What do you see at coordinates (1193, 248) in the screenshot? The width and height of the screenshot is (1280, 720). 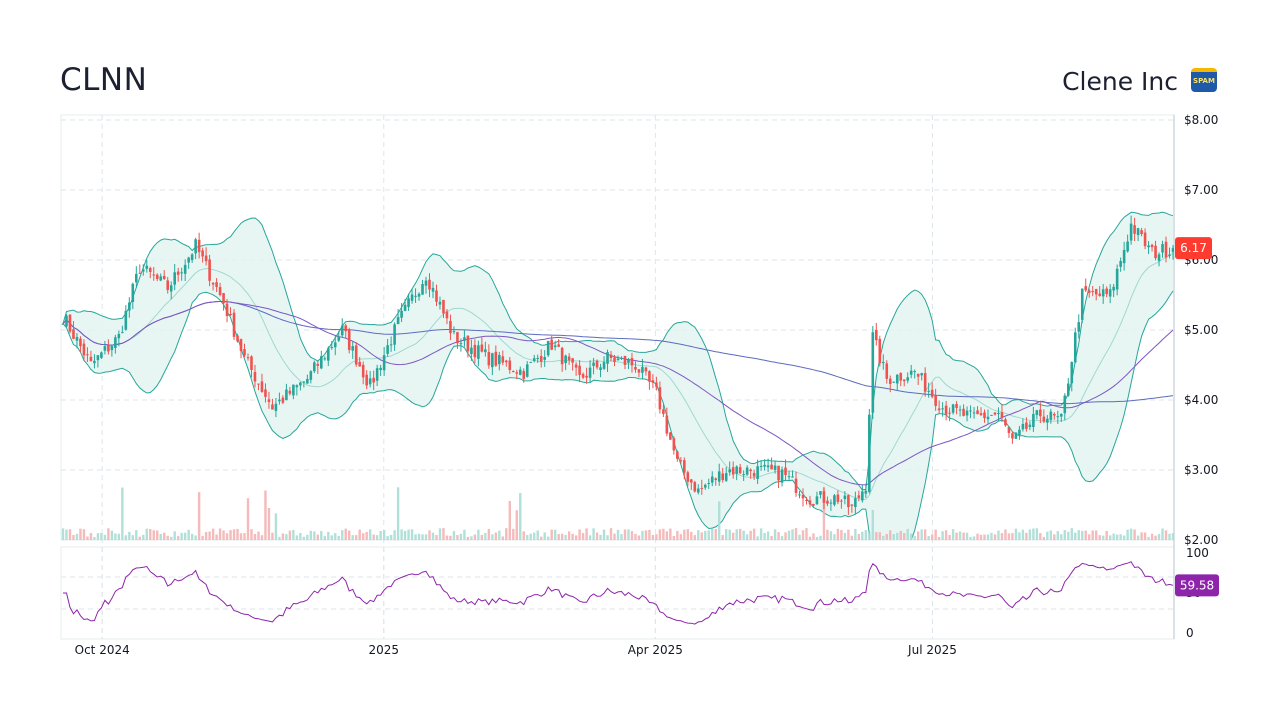 I see `last-price-label: 6.17` at bounding box center [1193, 248].